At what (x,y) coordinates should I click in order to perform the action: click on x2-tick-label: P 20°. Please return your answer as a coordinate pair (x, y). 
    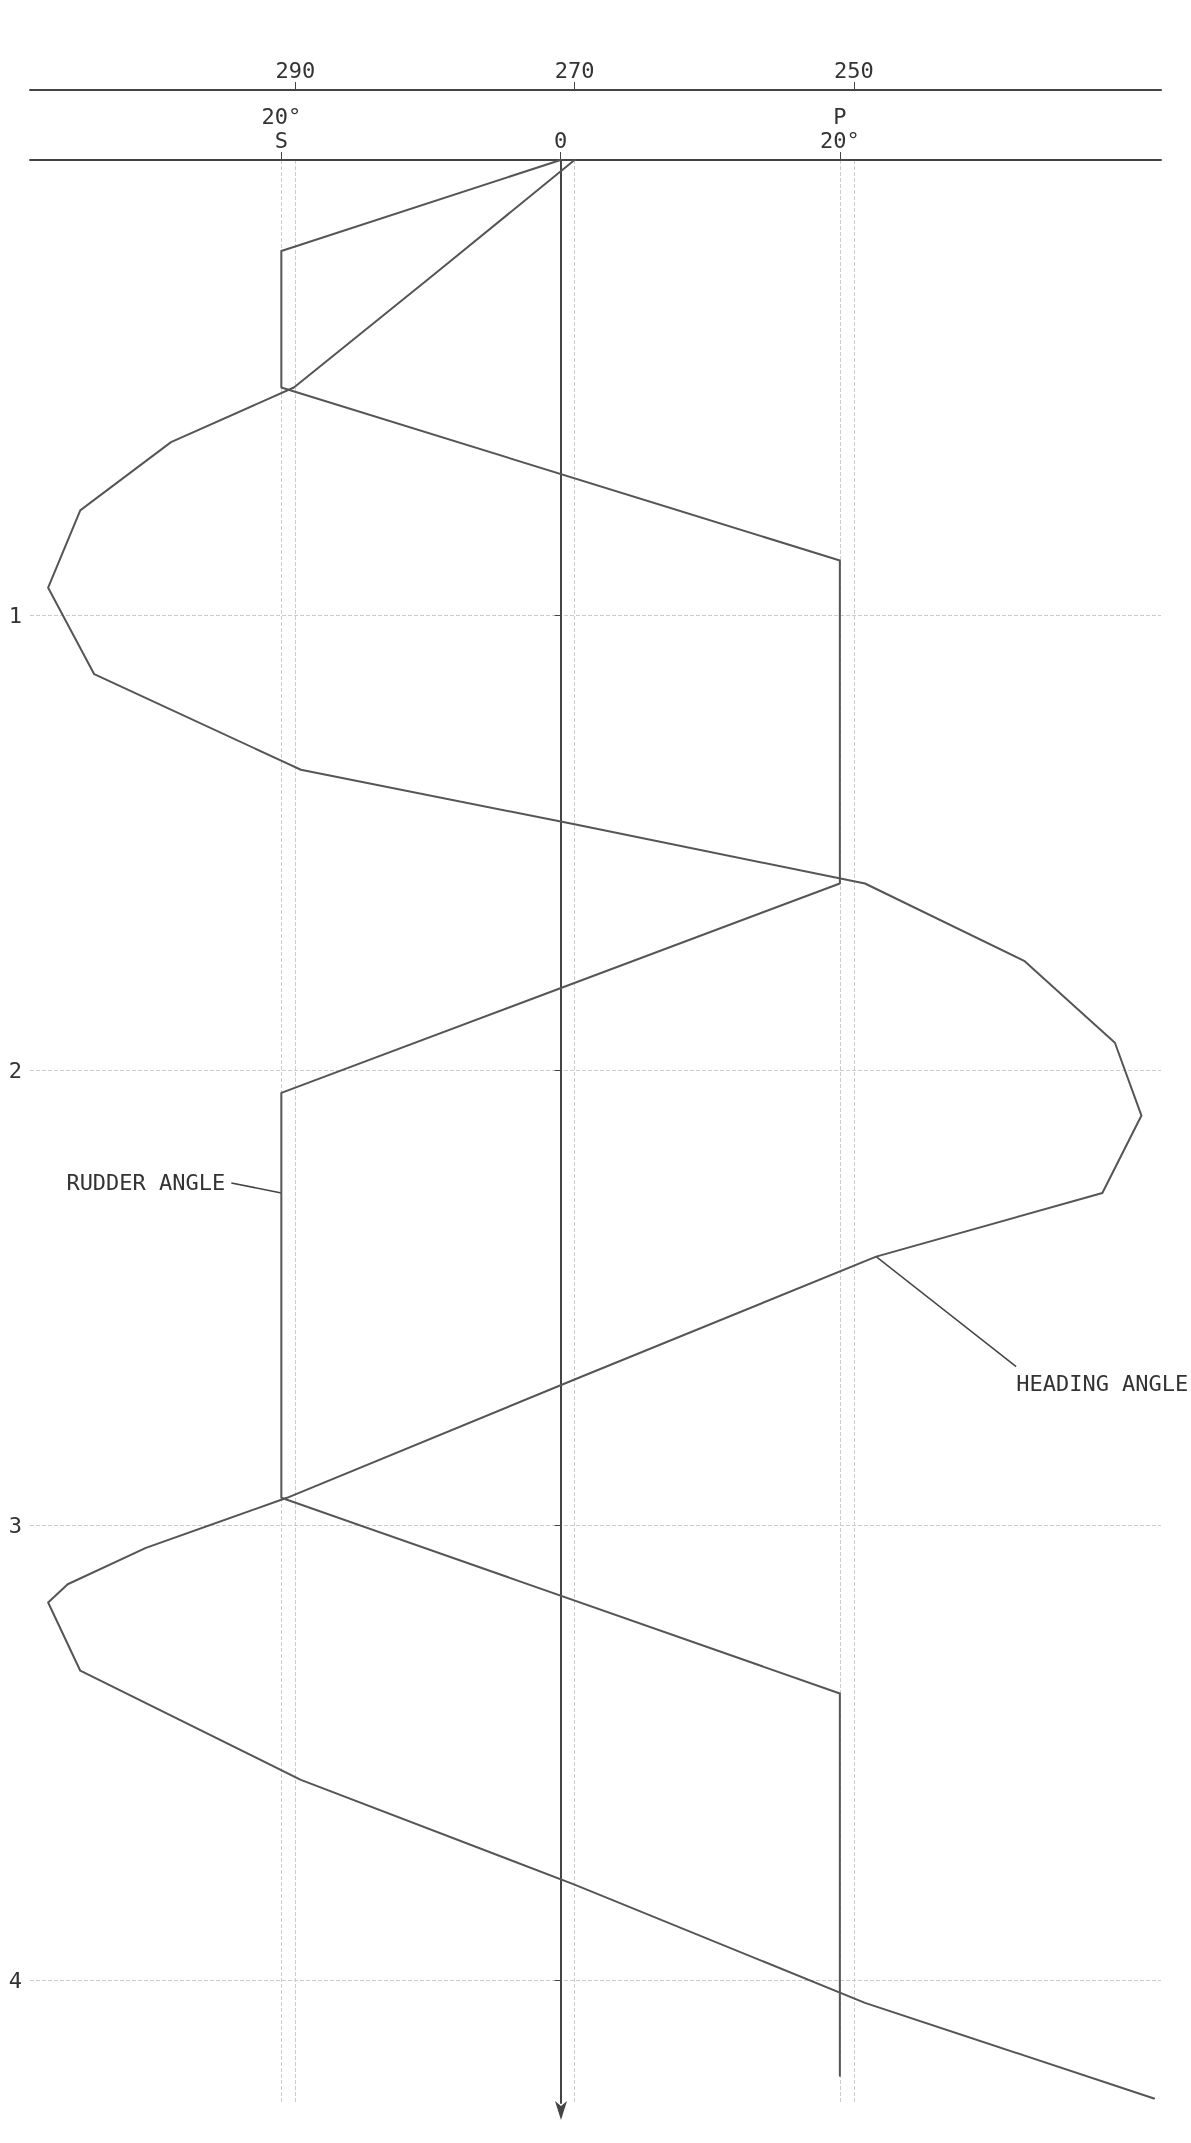
    Looking at the image, I should click on (839, 128).